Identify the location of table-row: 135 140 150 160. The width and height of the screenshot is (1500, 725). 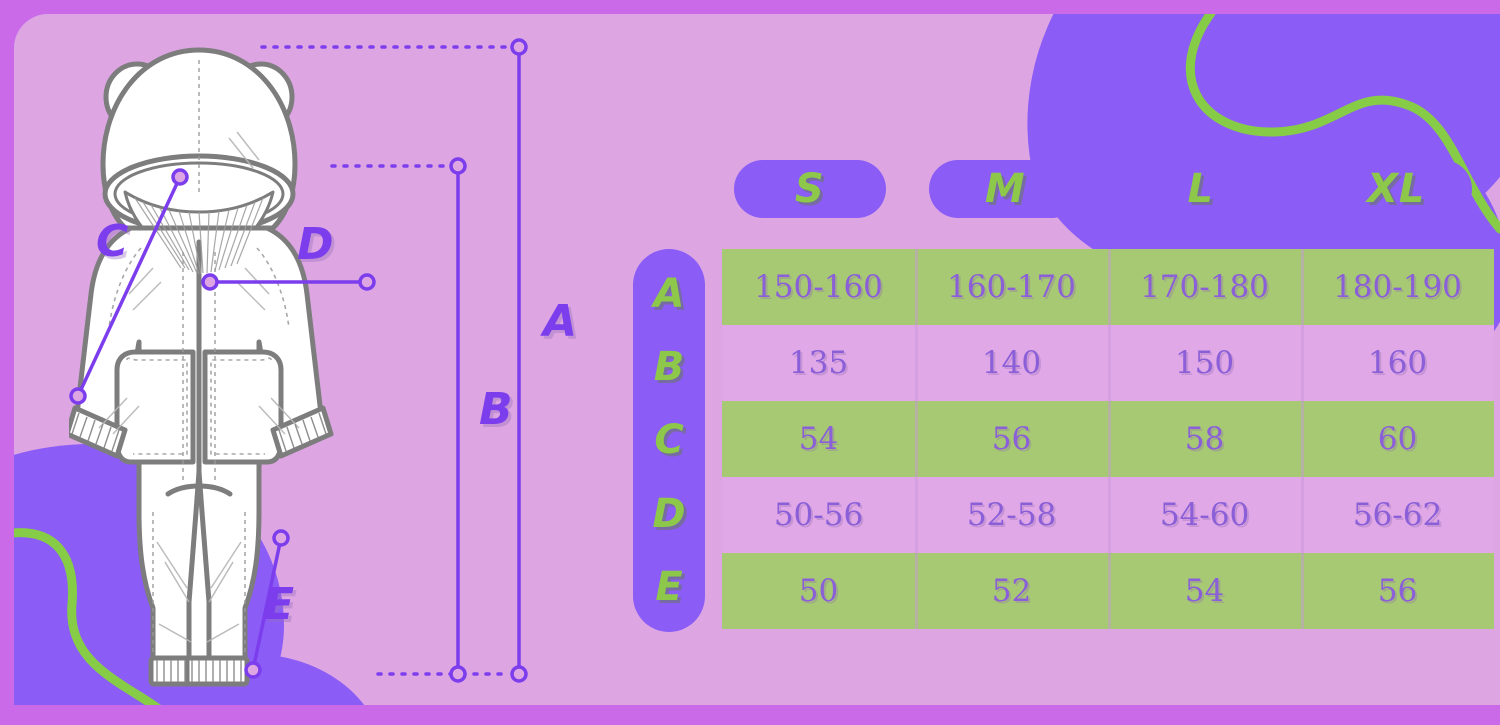
(1108, 363).